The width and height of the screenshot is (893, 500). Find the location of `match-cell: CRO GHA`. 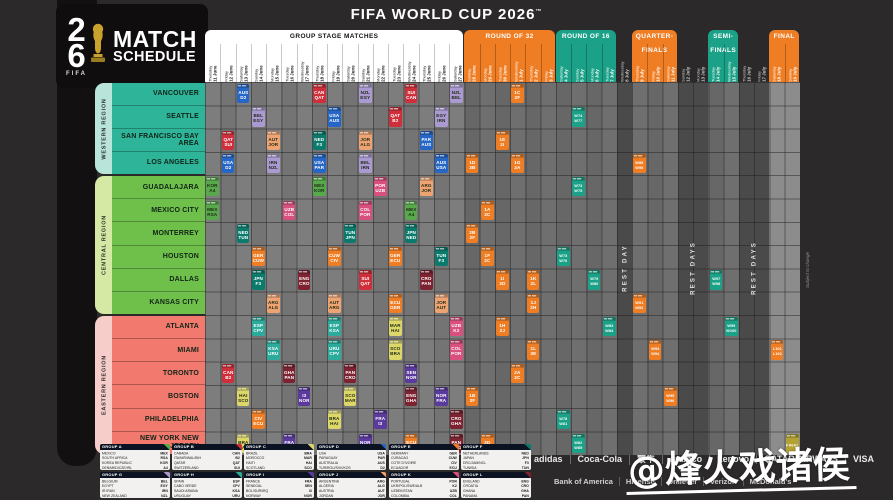

match-cell: CRO GHA is located at coordinates (457, 420).